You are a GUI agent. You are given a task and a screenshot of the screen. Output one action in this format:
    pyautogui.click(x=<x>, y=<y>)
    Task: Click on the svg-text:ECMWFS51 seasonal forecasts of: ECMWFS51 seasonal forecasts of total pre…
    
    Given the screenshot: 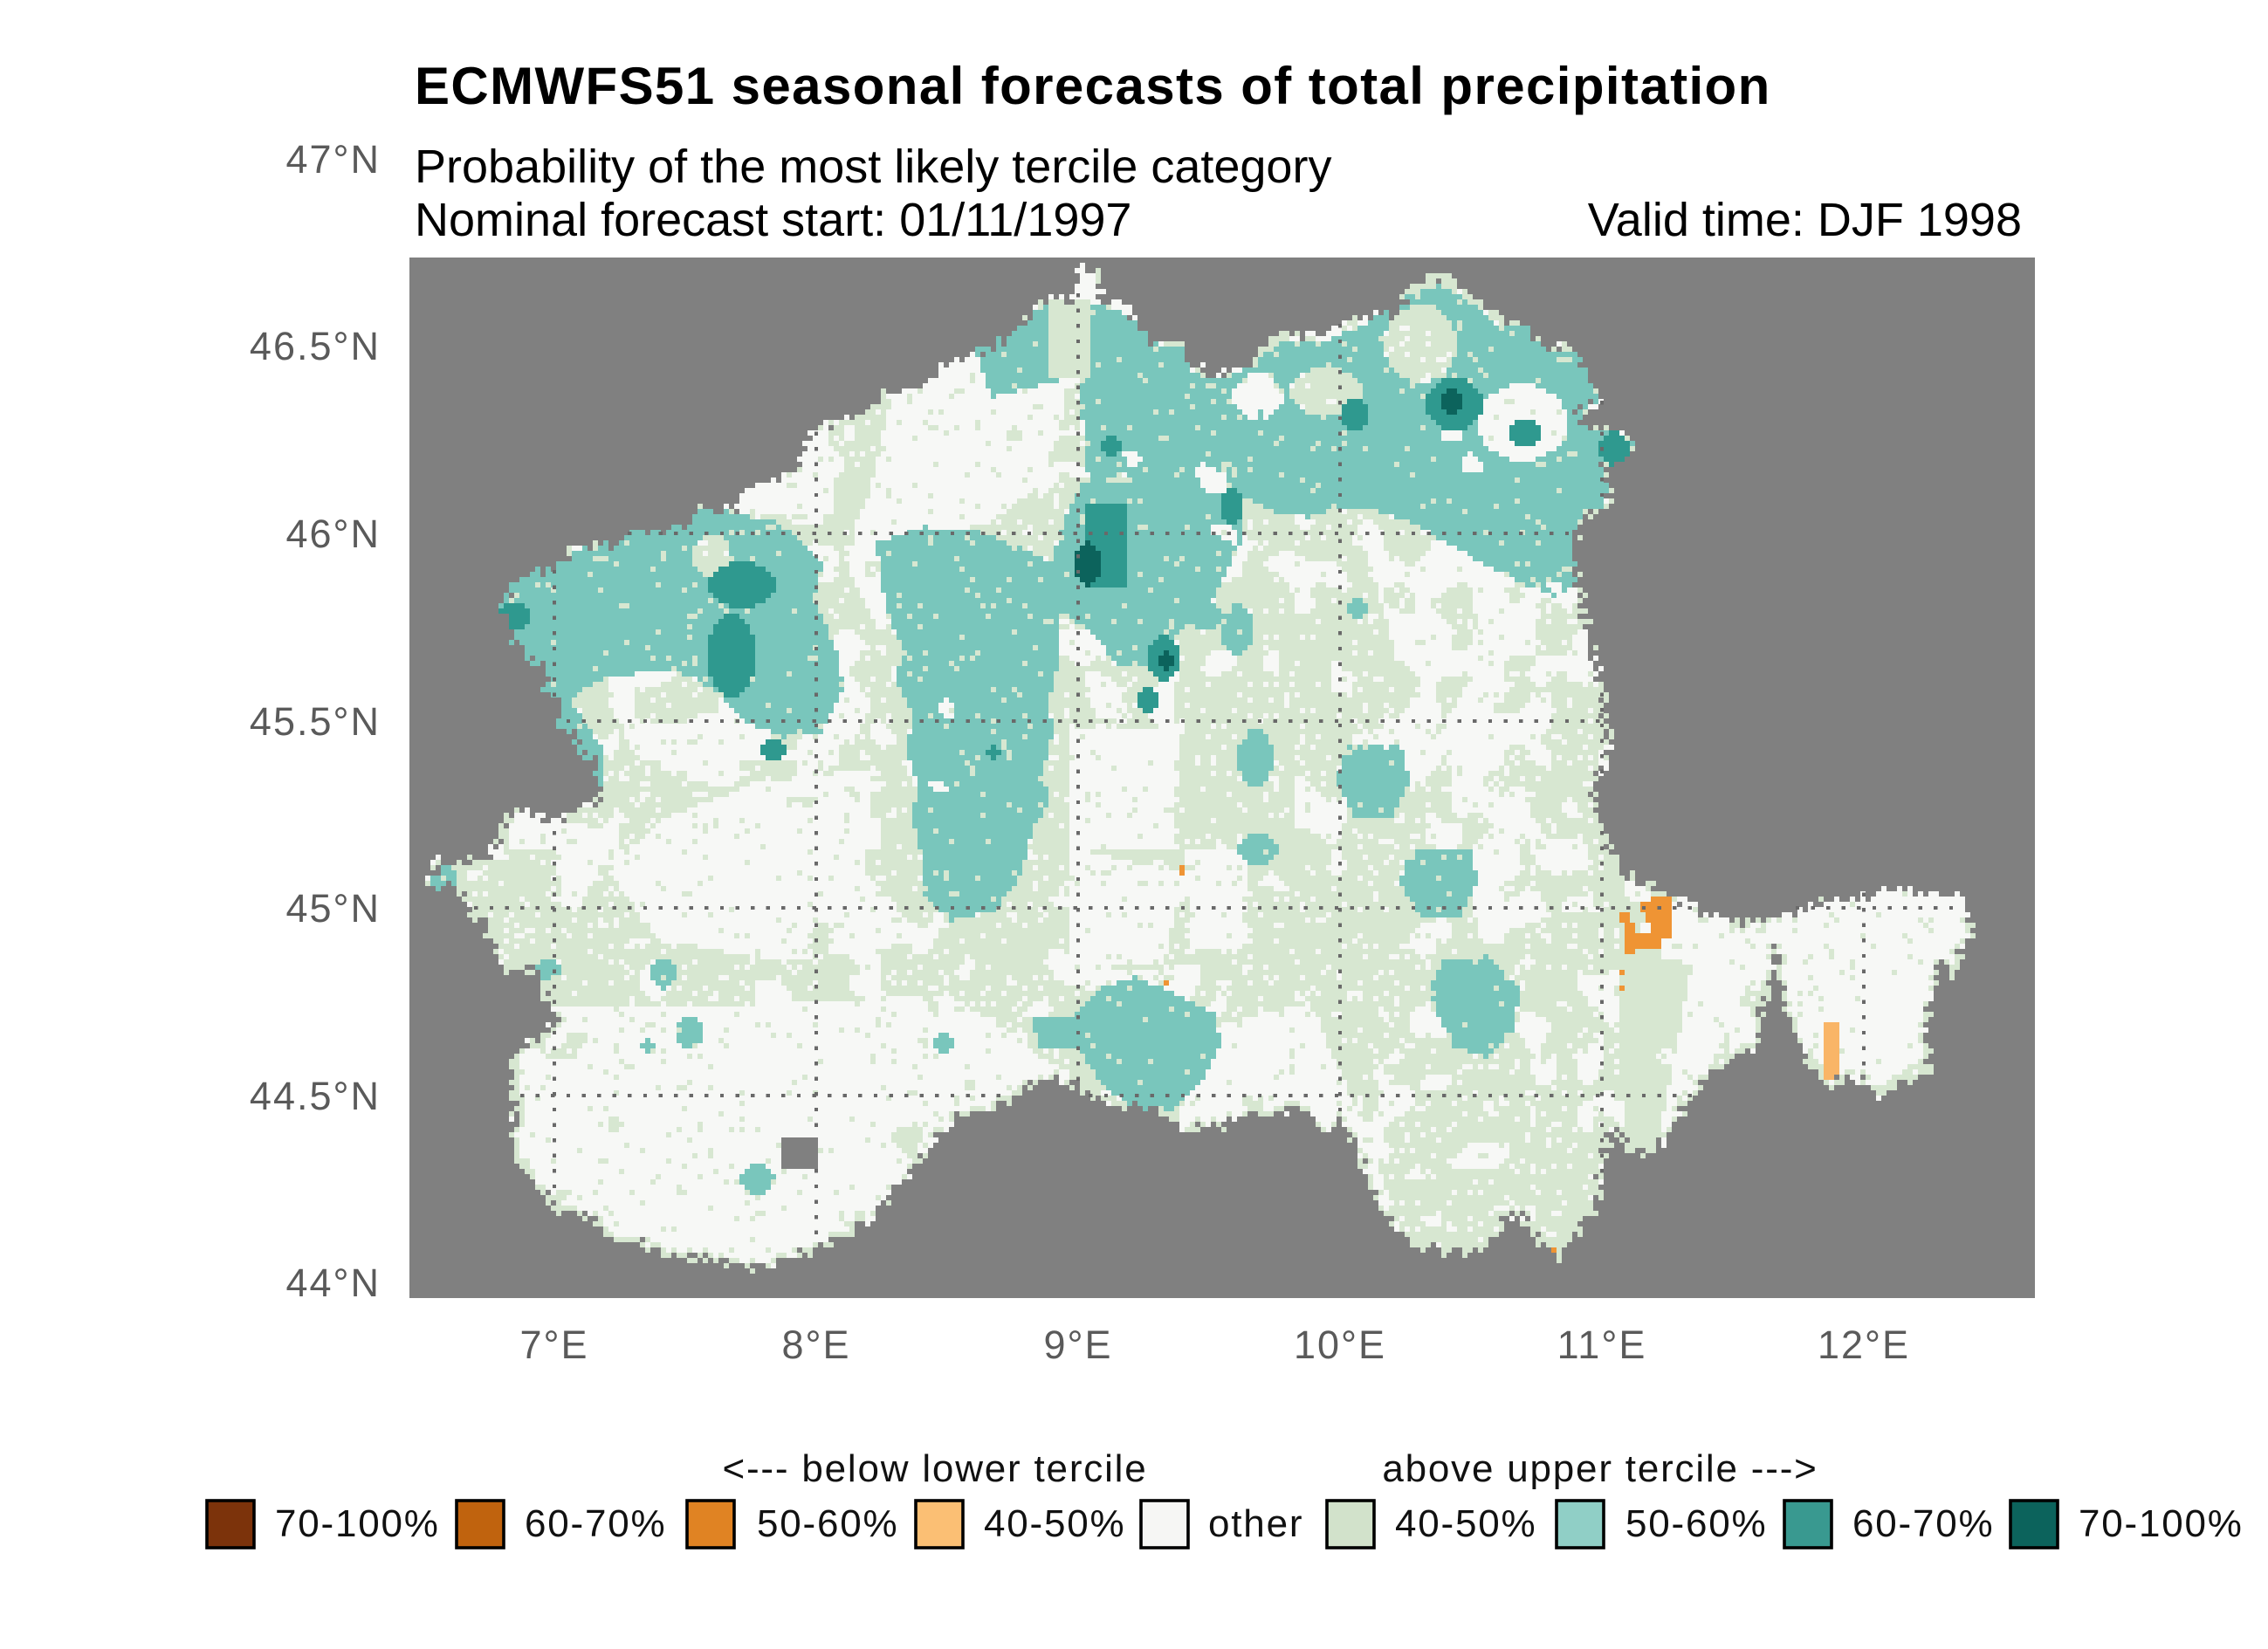 What is the action you would take?
    pyautogui.click(x=1093, y=86)
    